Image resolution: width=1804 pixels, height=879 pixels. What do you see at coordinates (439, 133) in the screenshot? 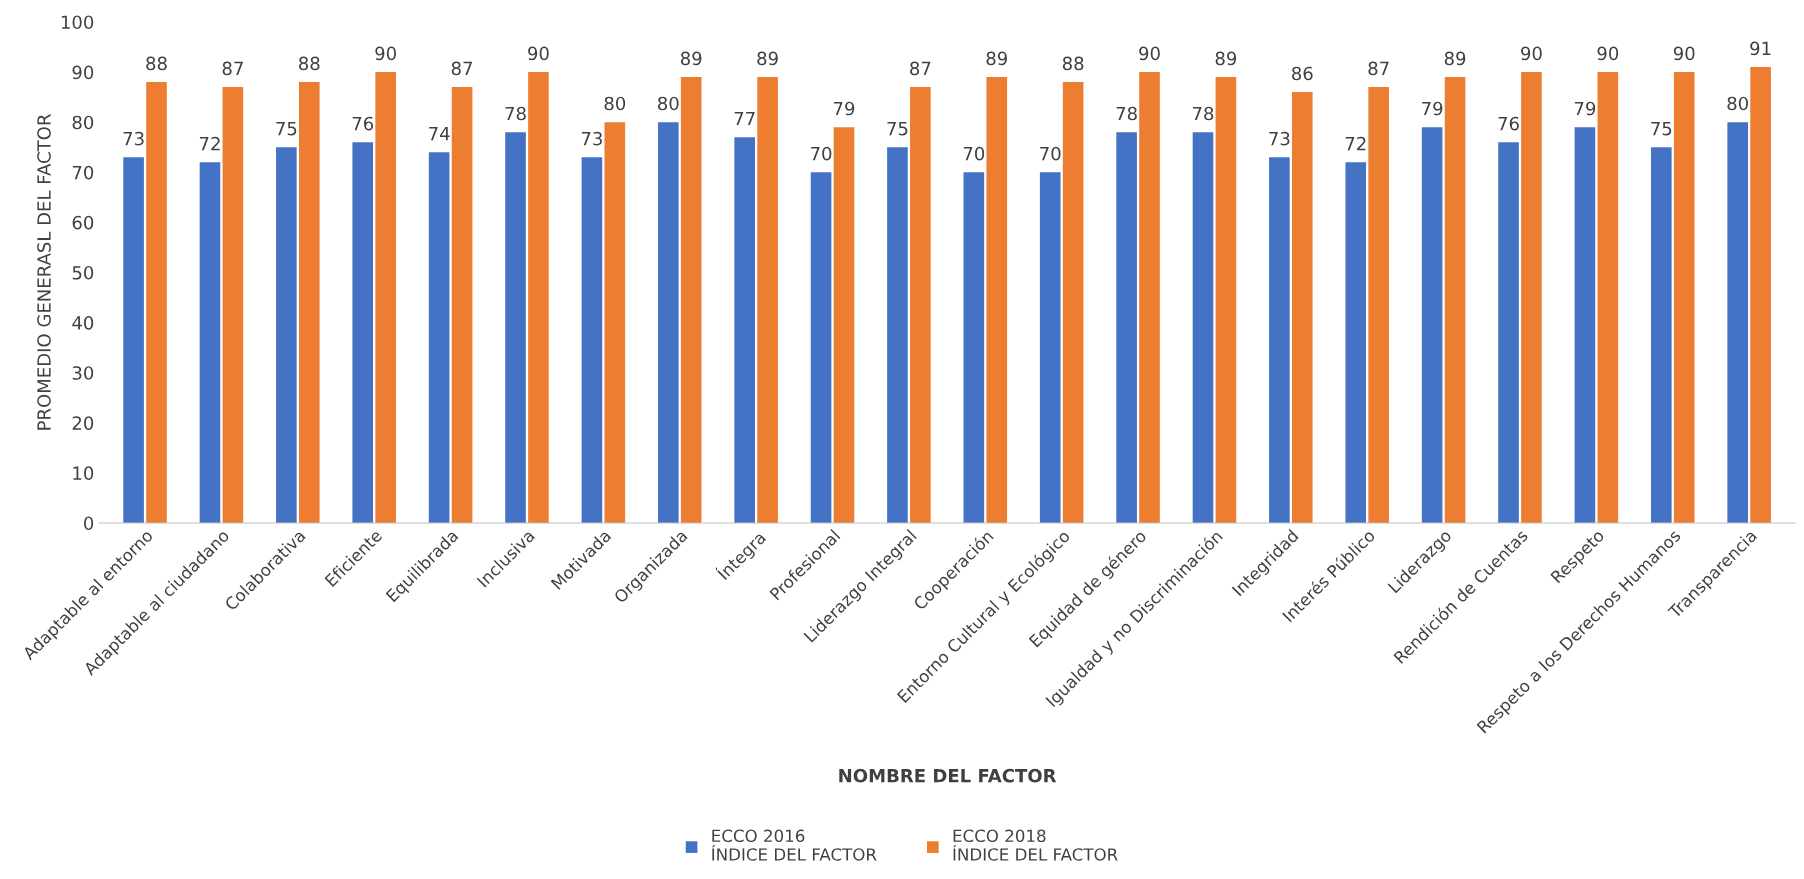
I see `data-label: 74` at bounding box center [439, 133].